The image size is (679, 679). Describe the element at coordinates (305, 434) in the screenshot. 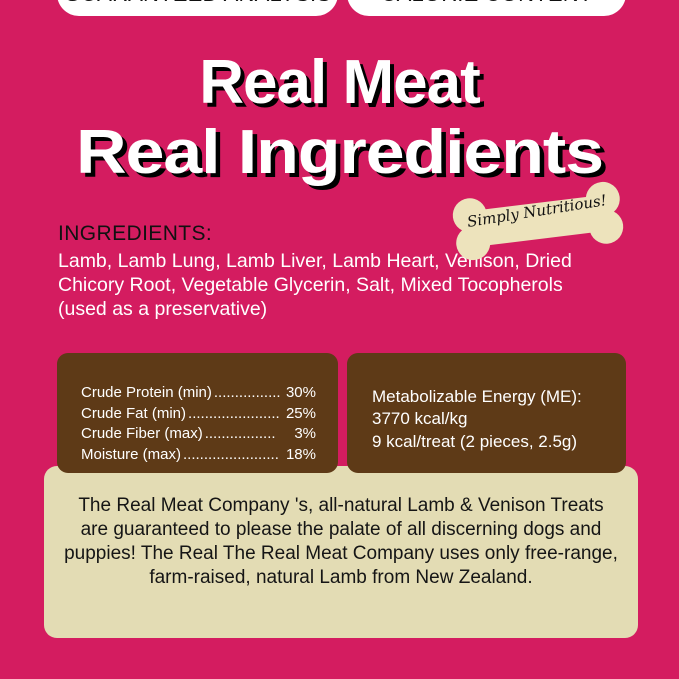

I see `analysis-row-value: 3%` at that location.